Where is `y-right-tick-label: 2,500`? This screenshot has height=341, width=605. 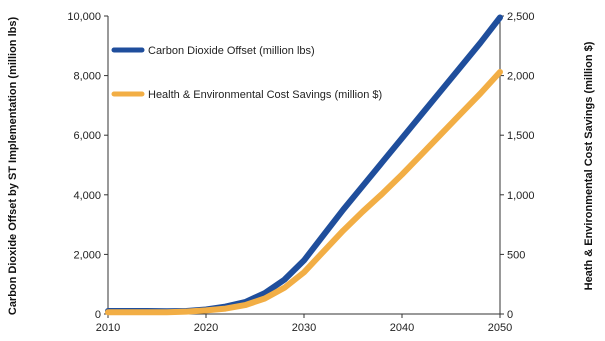 y-right-tick-label: 2,500 is located at coordinates (521, 17).